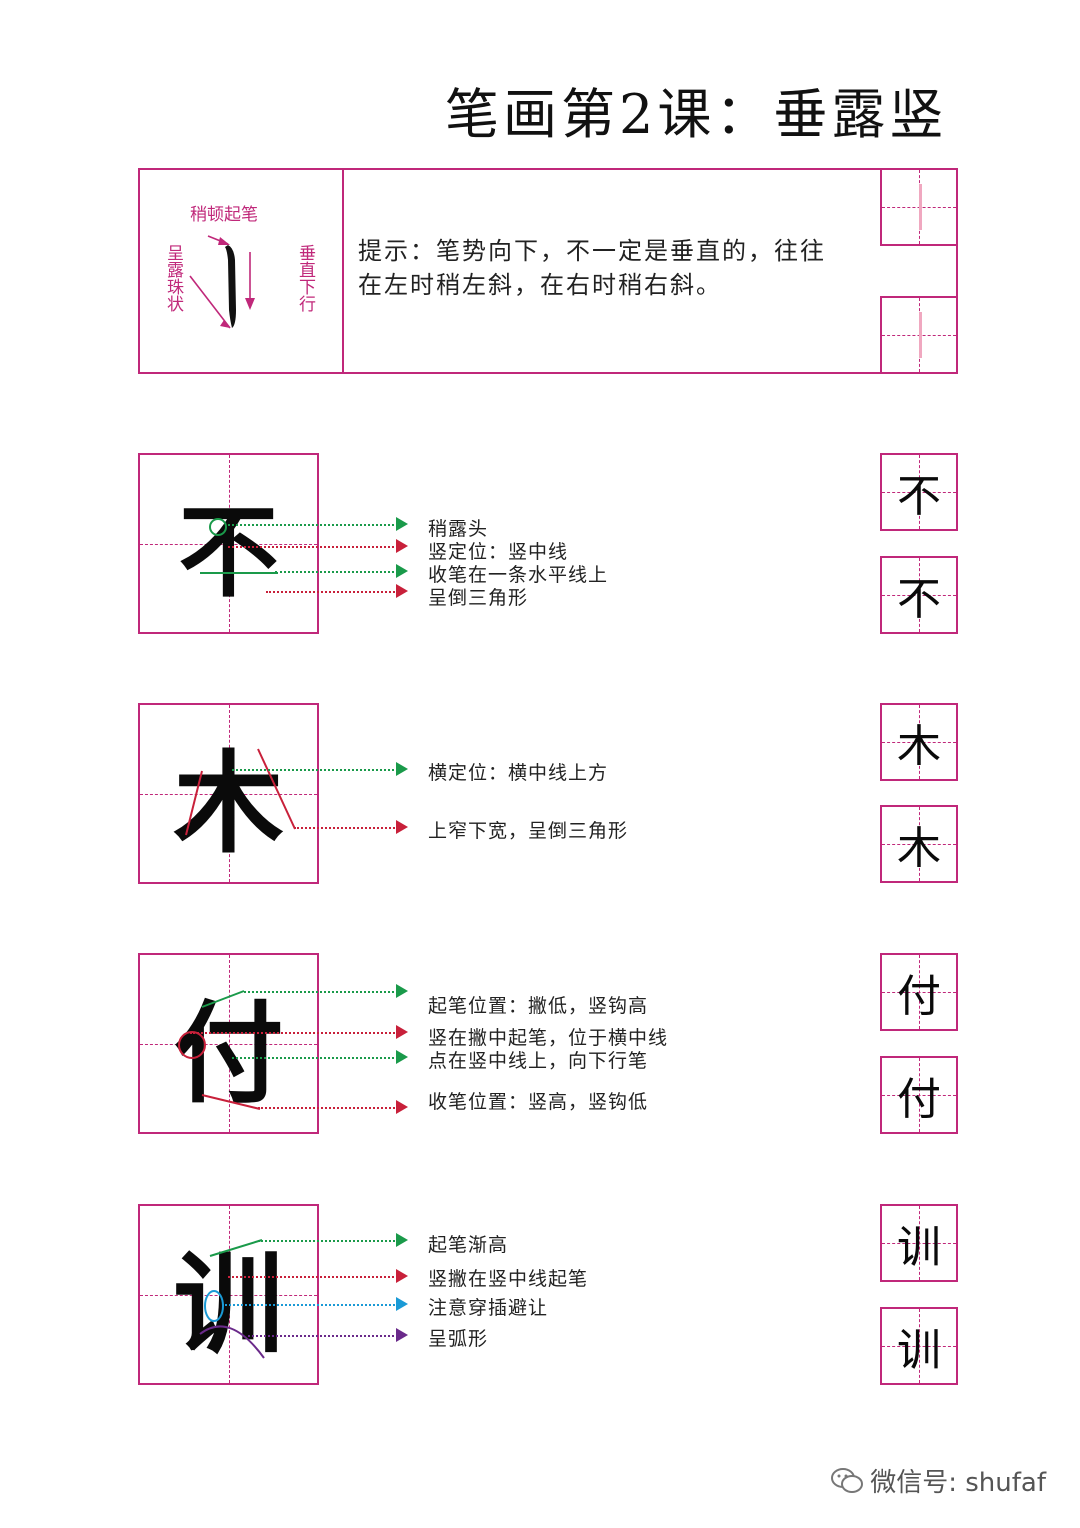 This screenshot has width=1080, height=1528. Describe the element at coordinates (173, 278) in the screenshot. I see `dew-shape-label: 呈露珠状` at that location.